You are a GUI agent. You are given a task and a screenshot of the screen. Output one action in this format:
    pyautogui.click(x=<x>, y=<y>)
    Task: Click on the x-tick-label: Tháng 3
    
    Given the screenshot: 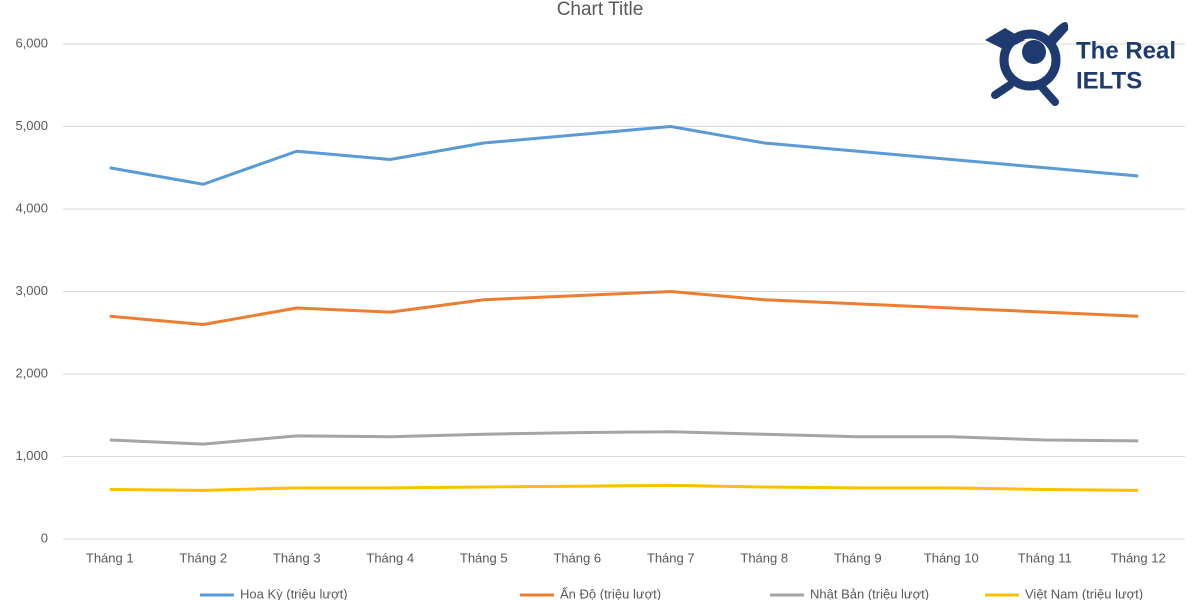 What is the action you would take?
    pyautogui.click(x=297, y=557)
    